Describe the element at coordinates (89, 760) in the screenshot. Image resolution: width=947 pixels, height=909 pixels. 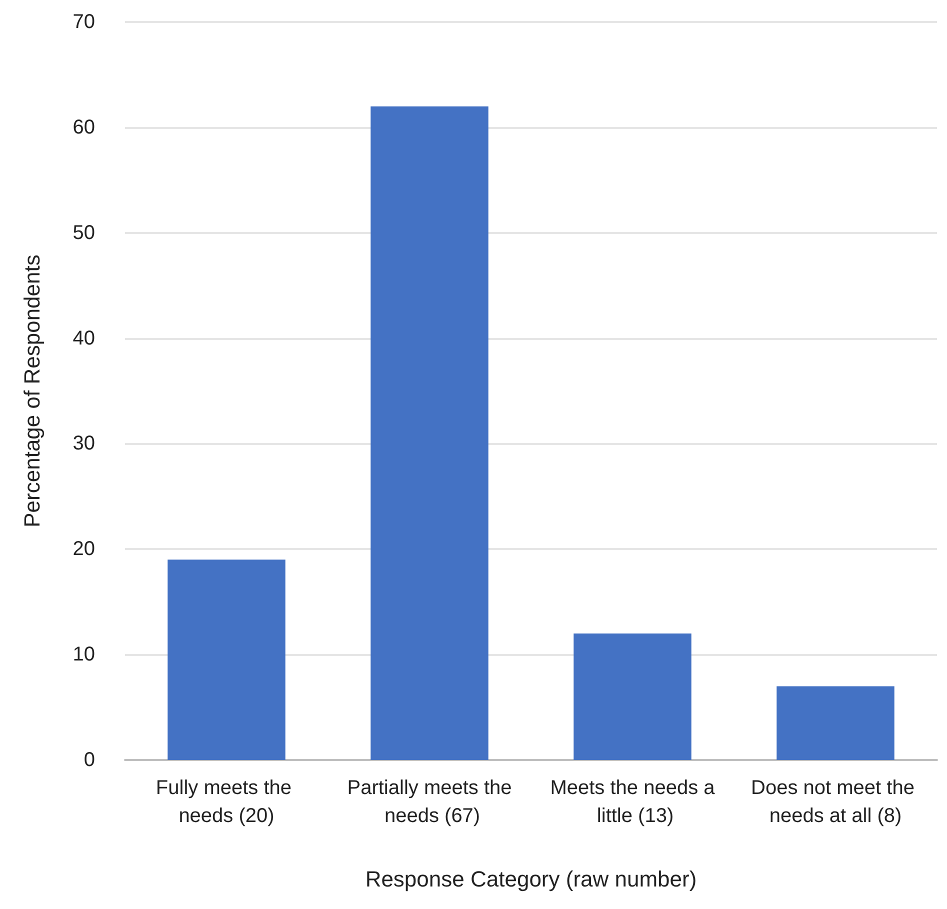
I see `y-tick-label: 0` at that location.